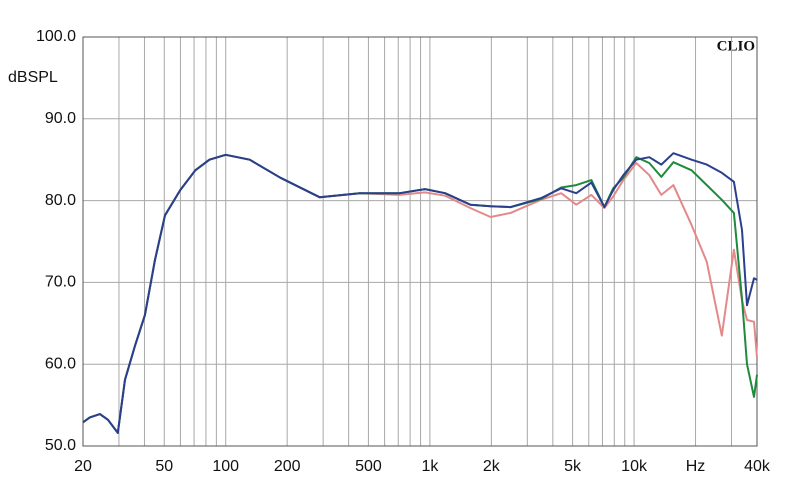 The image size is (800, 504). What do you see at coordinates (225, 466) in the screenshot?
I see `x-tick-label: 100` at bounding box center [225, 466].